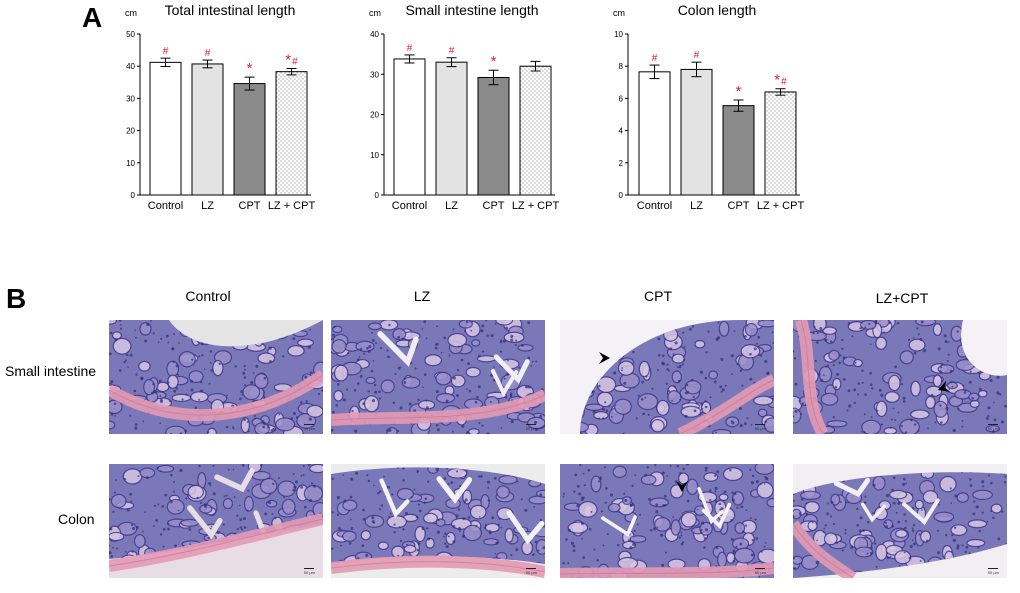 This screenshot has height=593, width=1020. Describe the element at coordinates (621, 131) in the screenshot. I see `y-tick-label: 4` at that location.